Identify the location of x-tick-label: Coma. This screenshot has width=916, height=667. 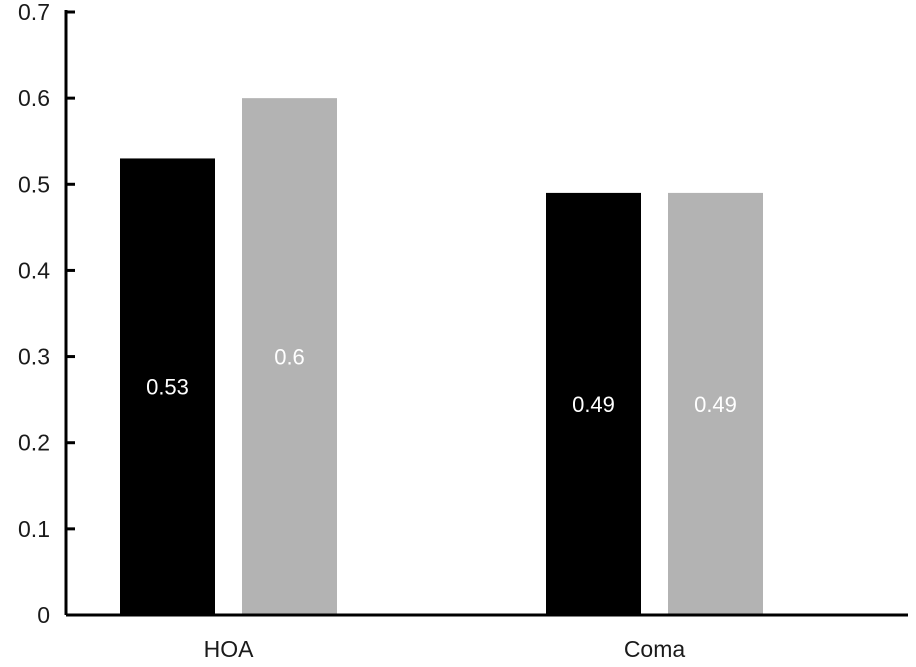
(655, 649).